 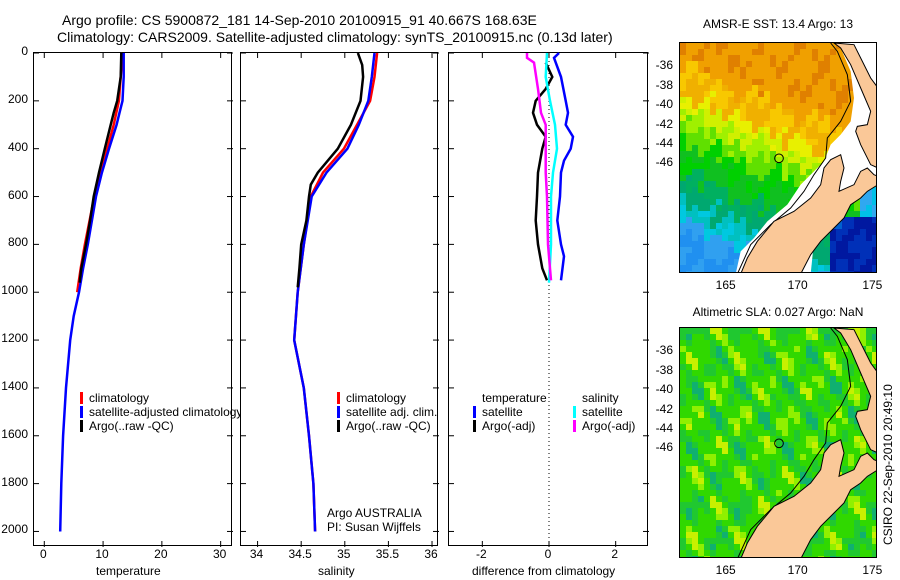 What do you see at coordinates (17, 146) in the screenshot?
I see `depth-tick-label: 400` at bounding box center [17, 146].